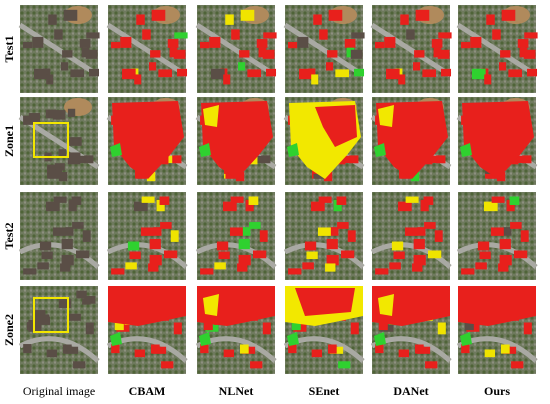 The width and height of the screenshot is (550, 404). What do you see at coordinates (410, 391) in the screenshot?
I see `col-label: DANet` at bounding box center [410, 391].